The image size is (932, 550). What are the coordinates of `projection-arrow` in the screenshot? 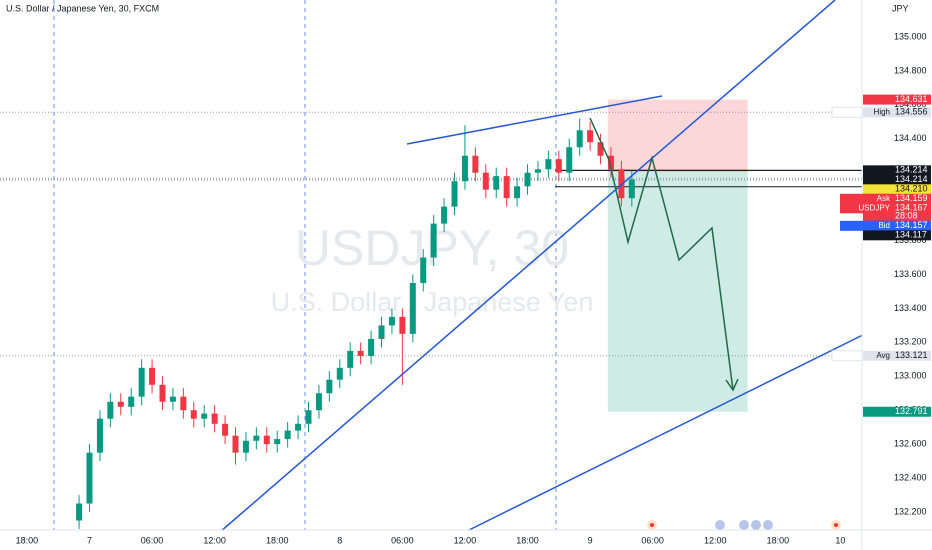 It's located at (732, 385).